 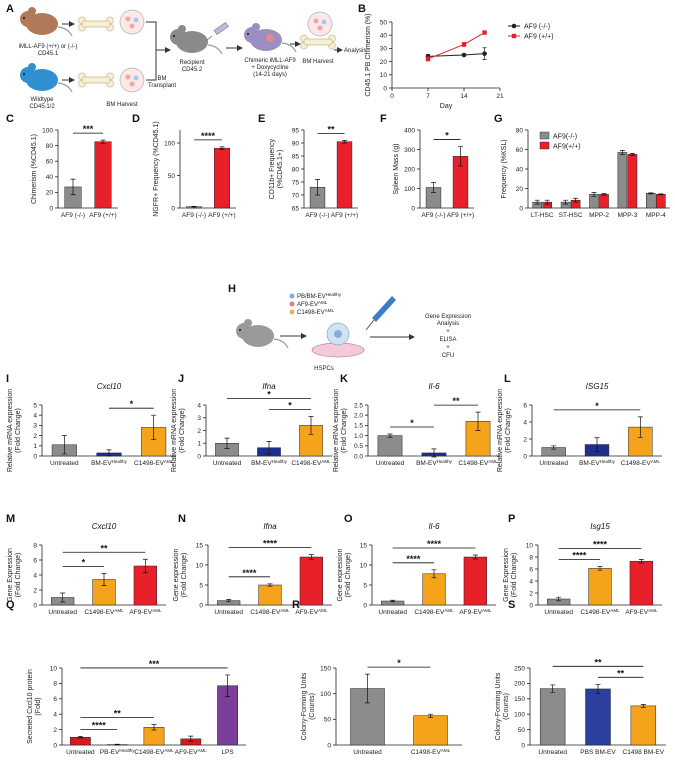 I want to click on panel-letter: C, so click(x=10, y=119).